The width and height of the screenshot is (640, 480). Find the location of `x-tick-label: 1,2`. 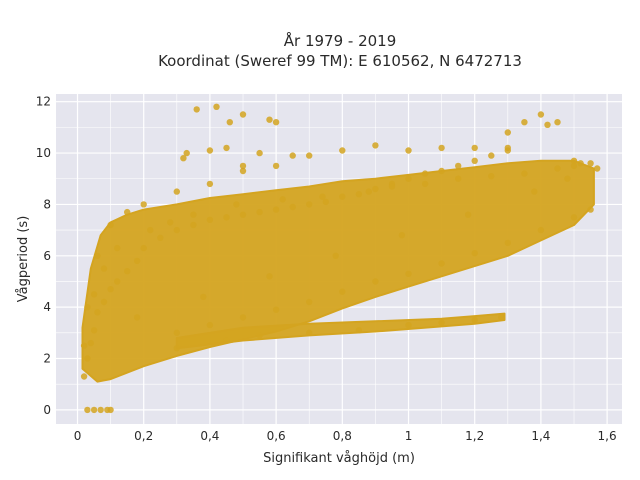

x-tick-label: 1,2 is located at coordinates (474, 436).